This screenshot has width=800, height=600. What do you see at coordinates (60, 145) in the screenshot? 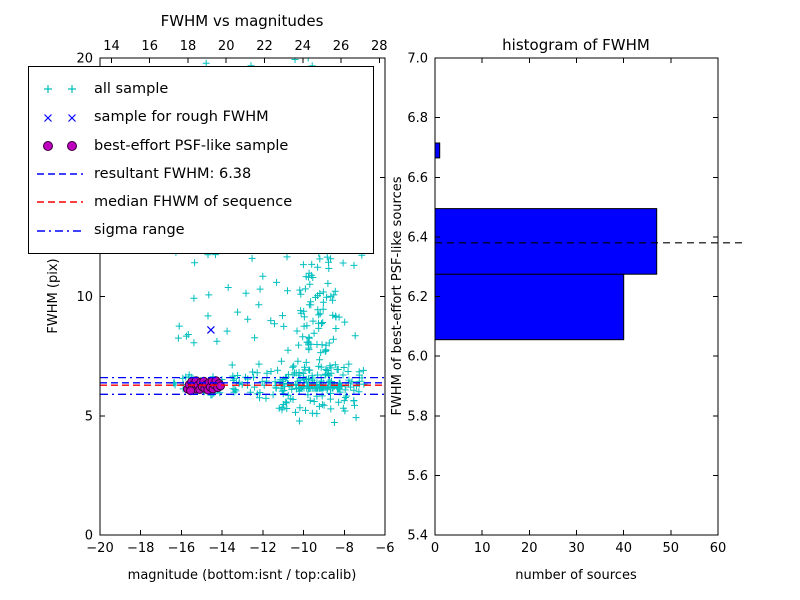
I see `circle-marker-icon` at bounding box center [60, 145].